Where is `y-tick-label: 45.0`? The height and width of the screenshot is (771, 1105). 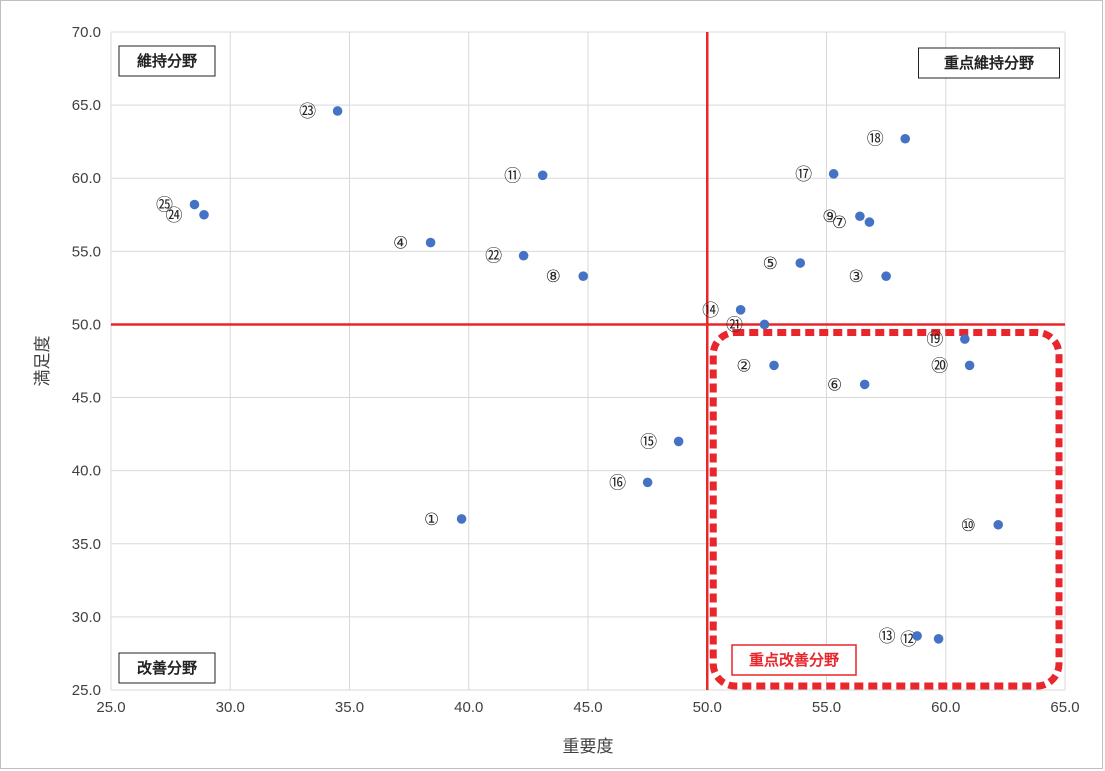
y-tick-label: 45.0 is located at coordinates (86, 398).